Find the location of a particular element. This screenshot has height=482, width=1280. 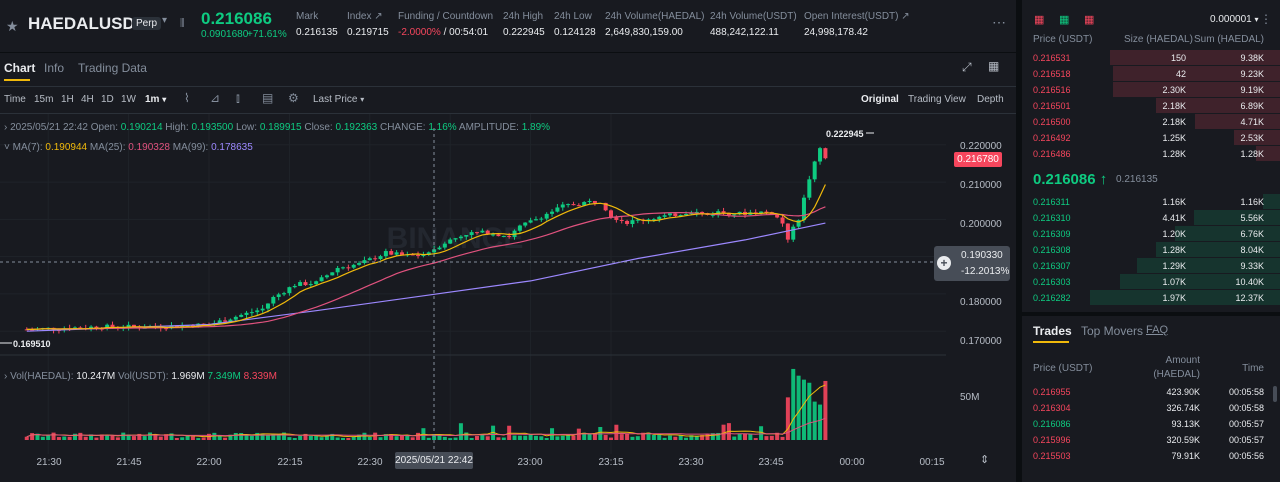

active-tab-underline is located at coordinates (1051, 342).